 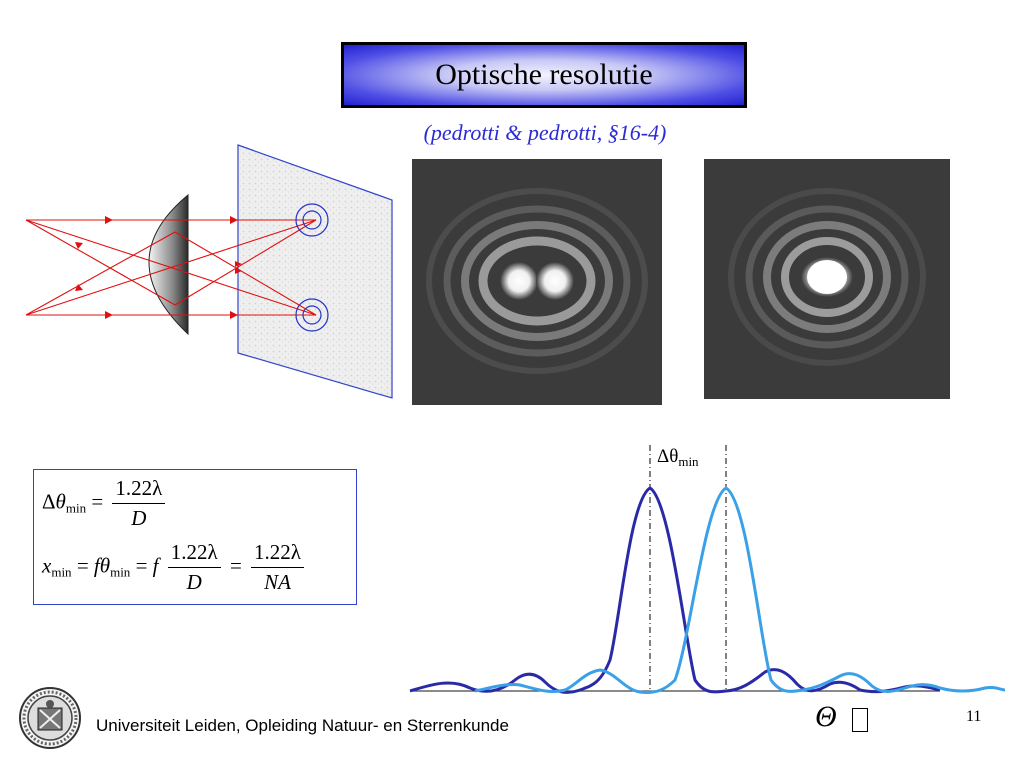 I want to click on title-box: Optische resolutie, so click(x=544, y=75).